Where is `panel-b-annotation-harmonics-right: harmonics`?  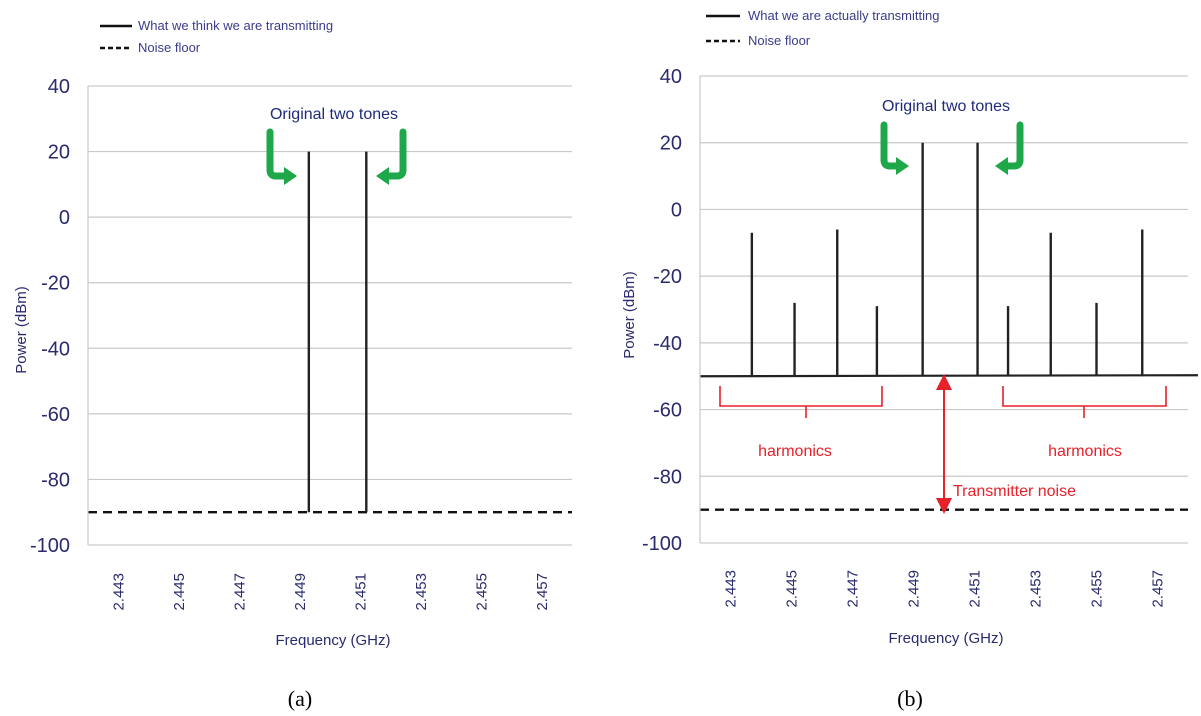 panel-b-annotation-harmonics-right: harmonics is located at coordinates (1085, 451).